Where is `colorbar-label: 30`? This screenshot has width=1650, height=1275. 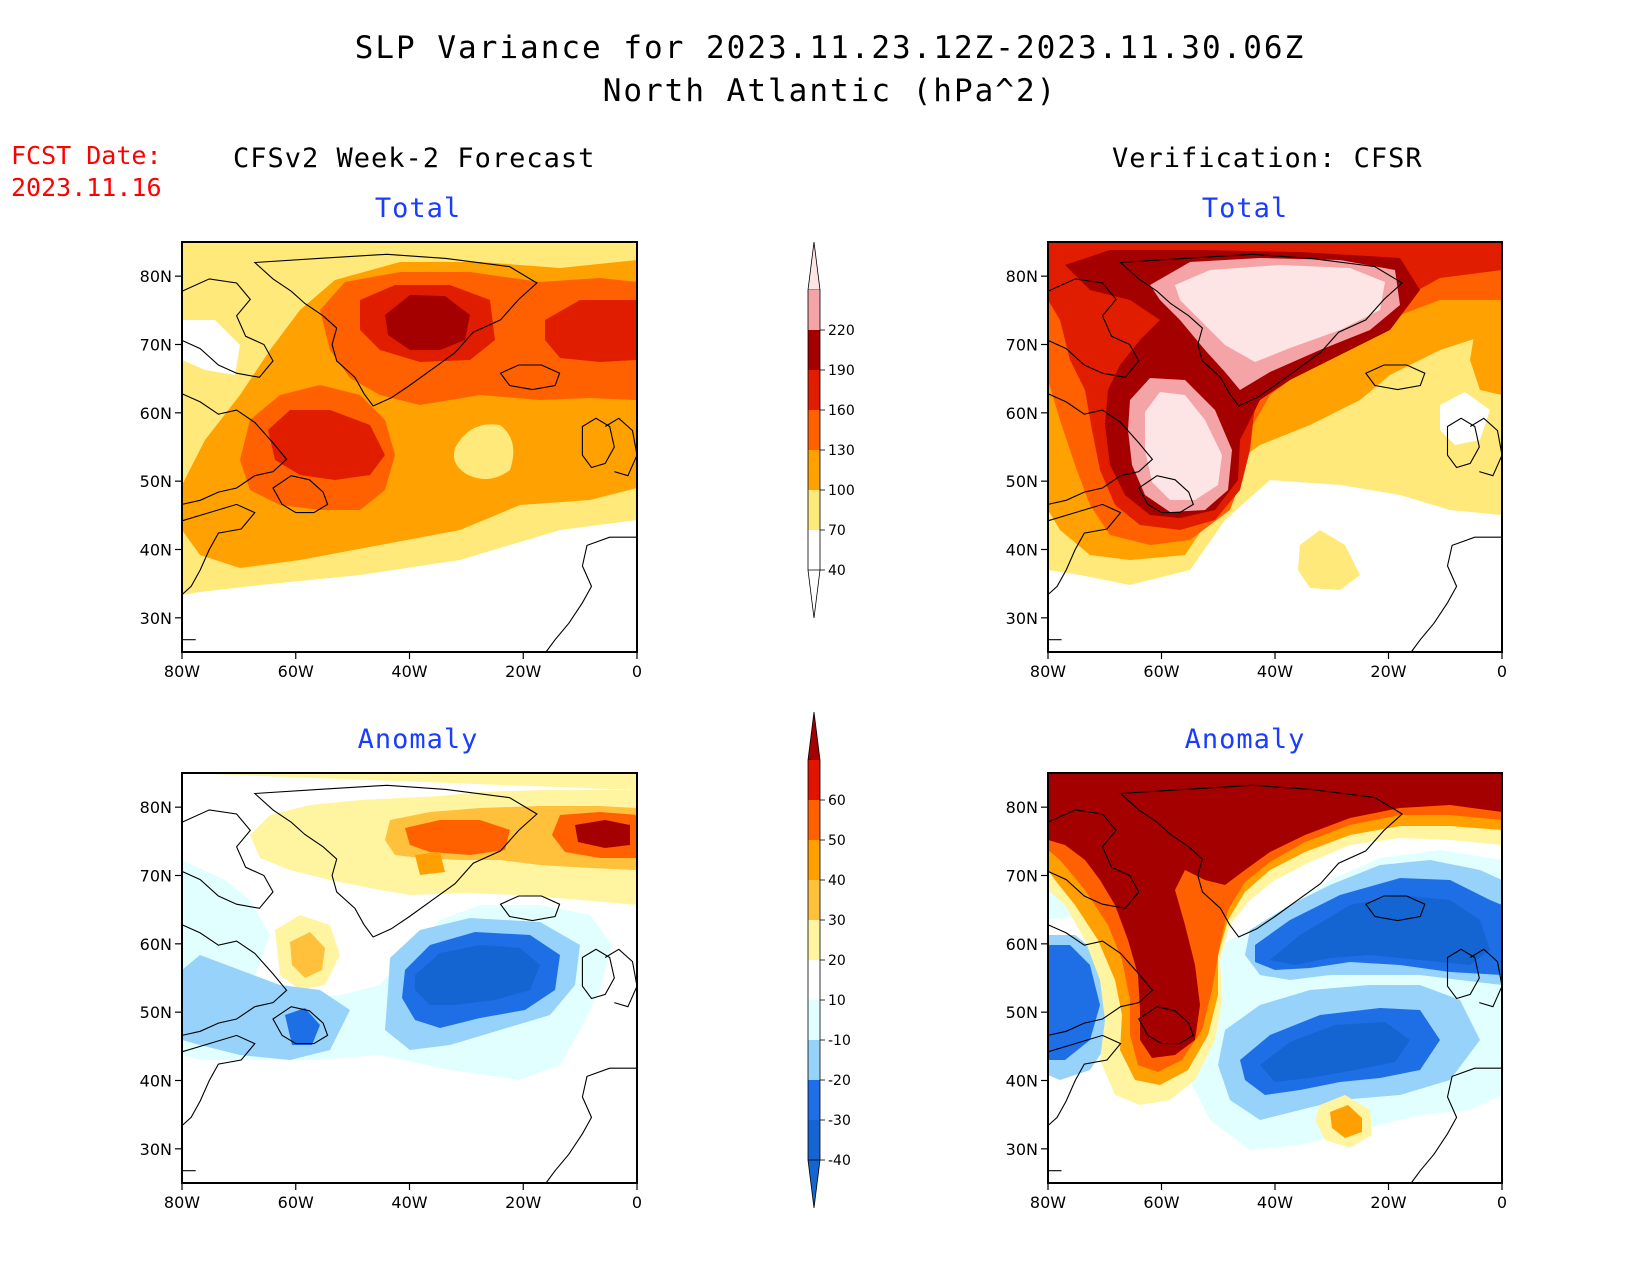
colorbar-label: 30 is located at coordinates (837, 921).